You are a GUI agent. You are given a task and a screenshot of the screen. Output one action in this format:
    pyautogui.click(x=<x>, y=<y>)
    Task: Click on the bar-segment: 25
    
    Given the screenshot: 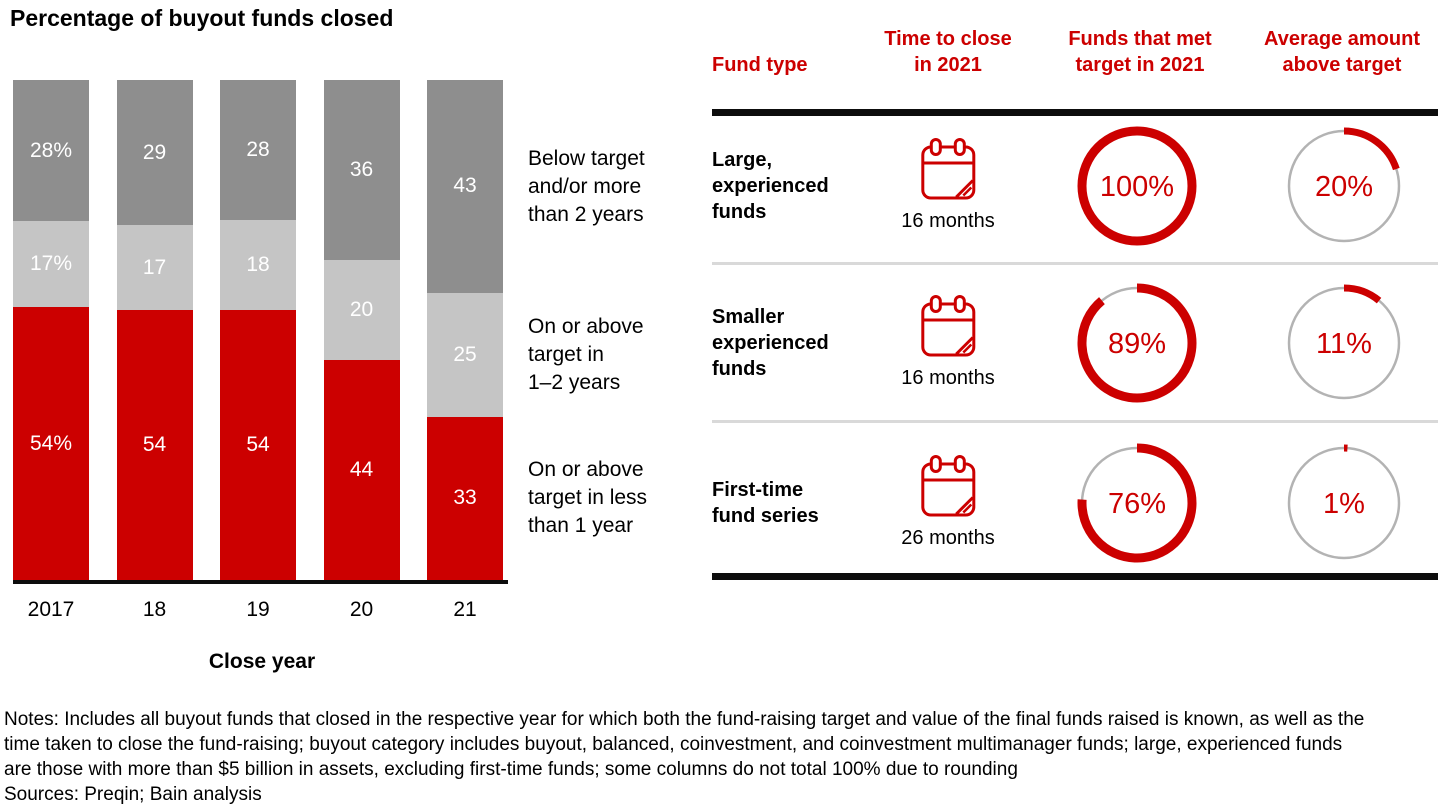 What is the action you would take?
    pyautogui.click(x=465, y=354)
    